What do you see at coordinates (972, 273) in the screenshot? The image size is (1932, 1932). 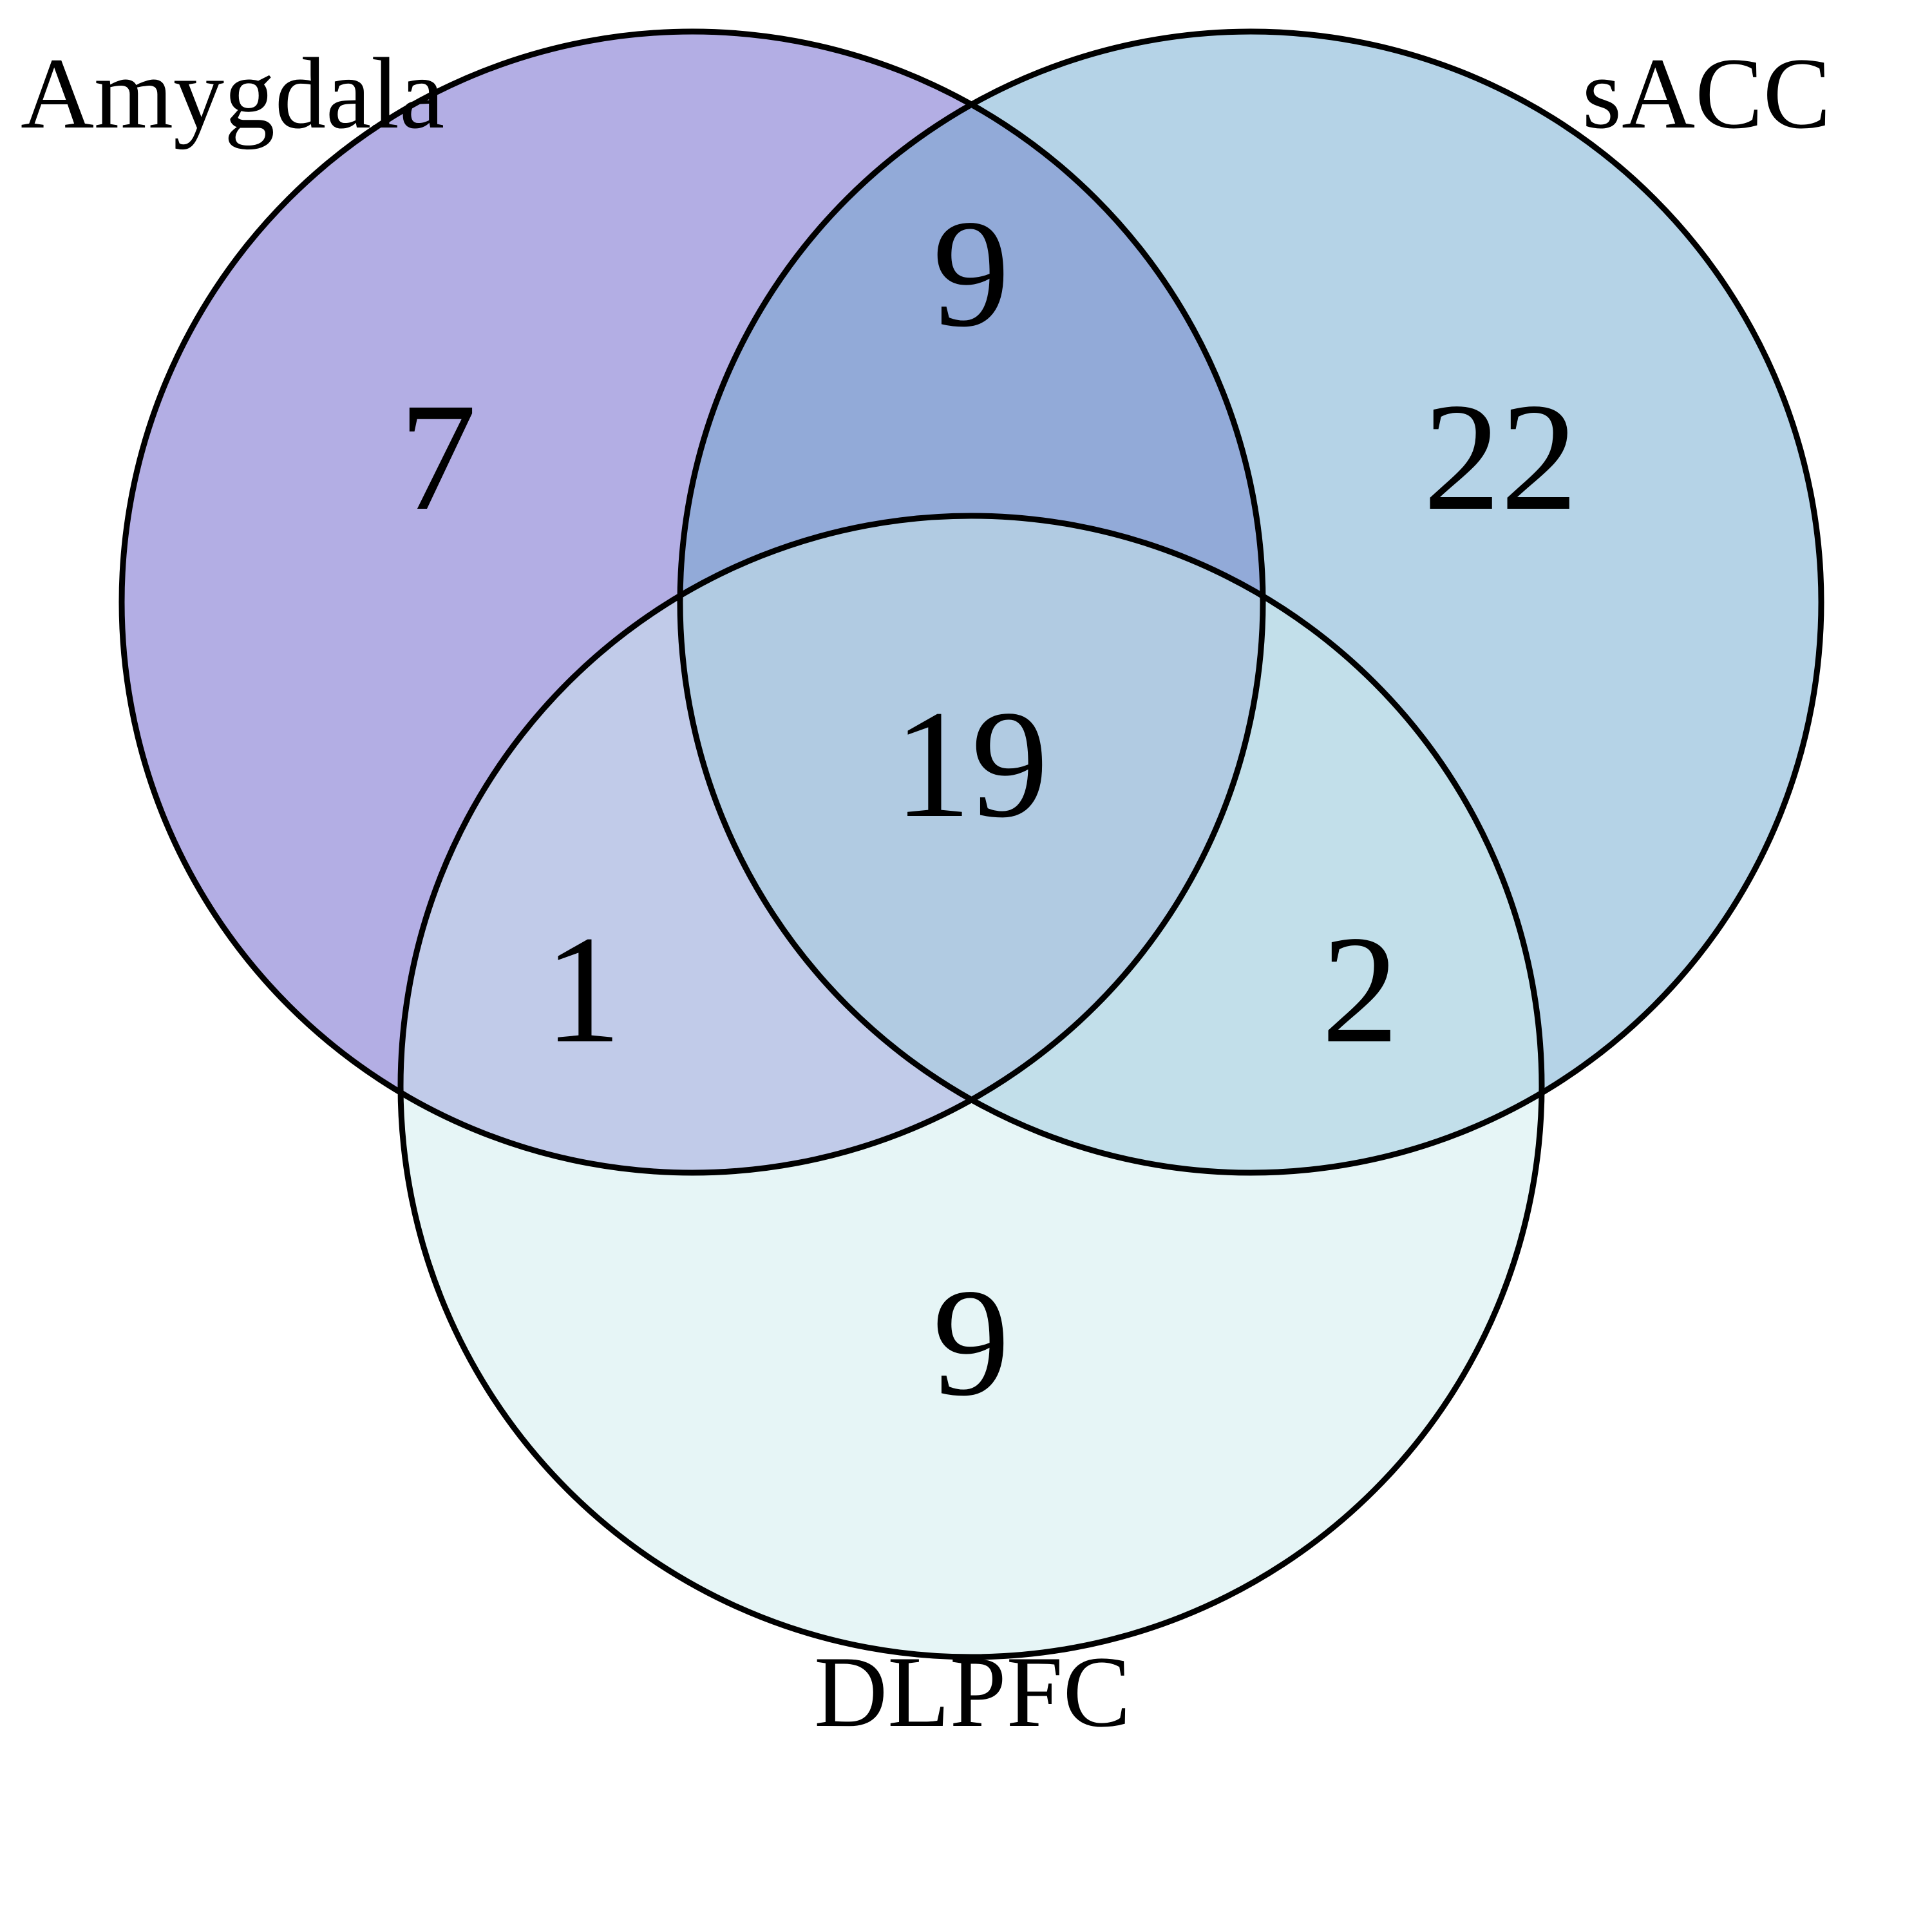 I see `region-count-amygdala-sacc: 9` at bounding box center [972, 273].